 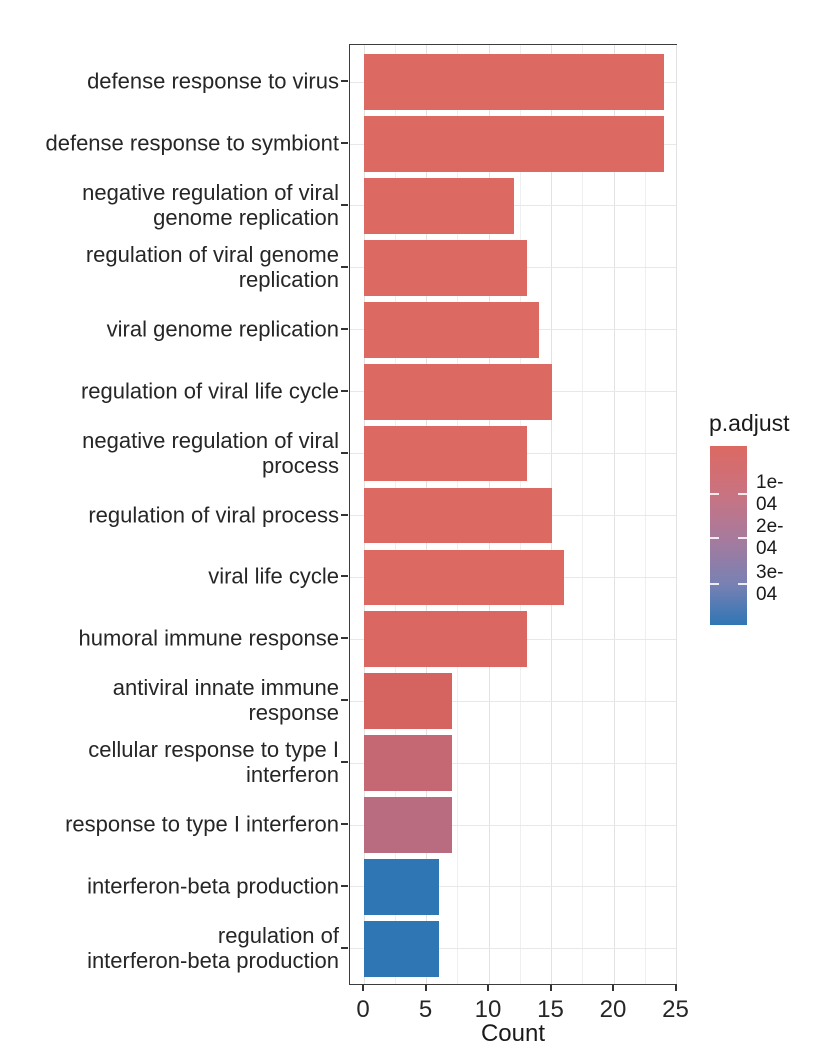 What do you see at coordinates (212, 266) in the screenshot?
I see `y-tick-label: regulation of viral genome replication` at bounding box center [212, 266].